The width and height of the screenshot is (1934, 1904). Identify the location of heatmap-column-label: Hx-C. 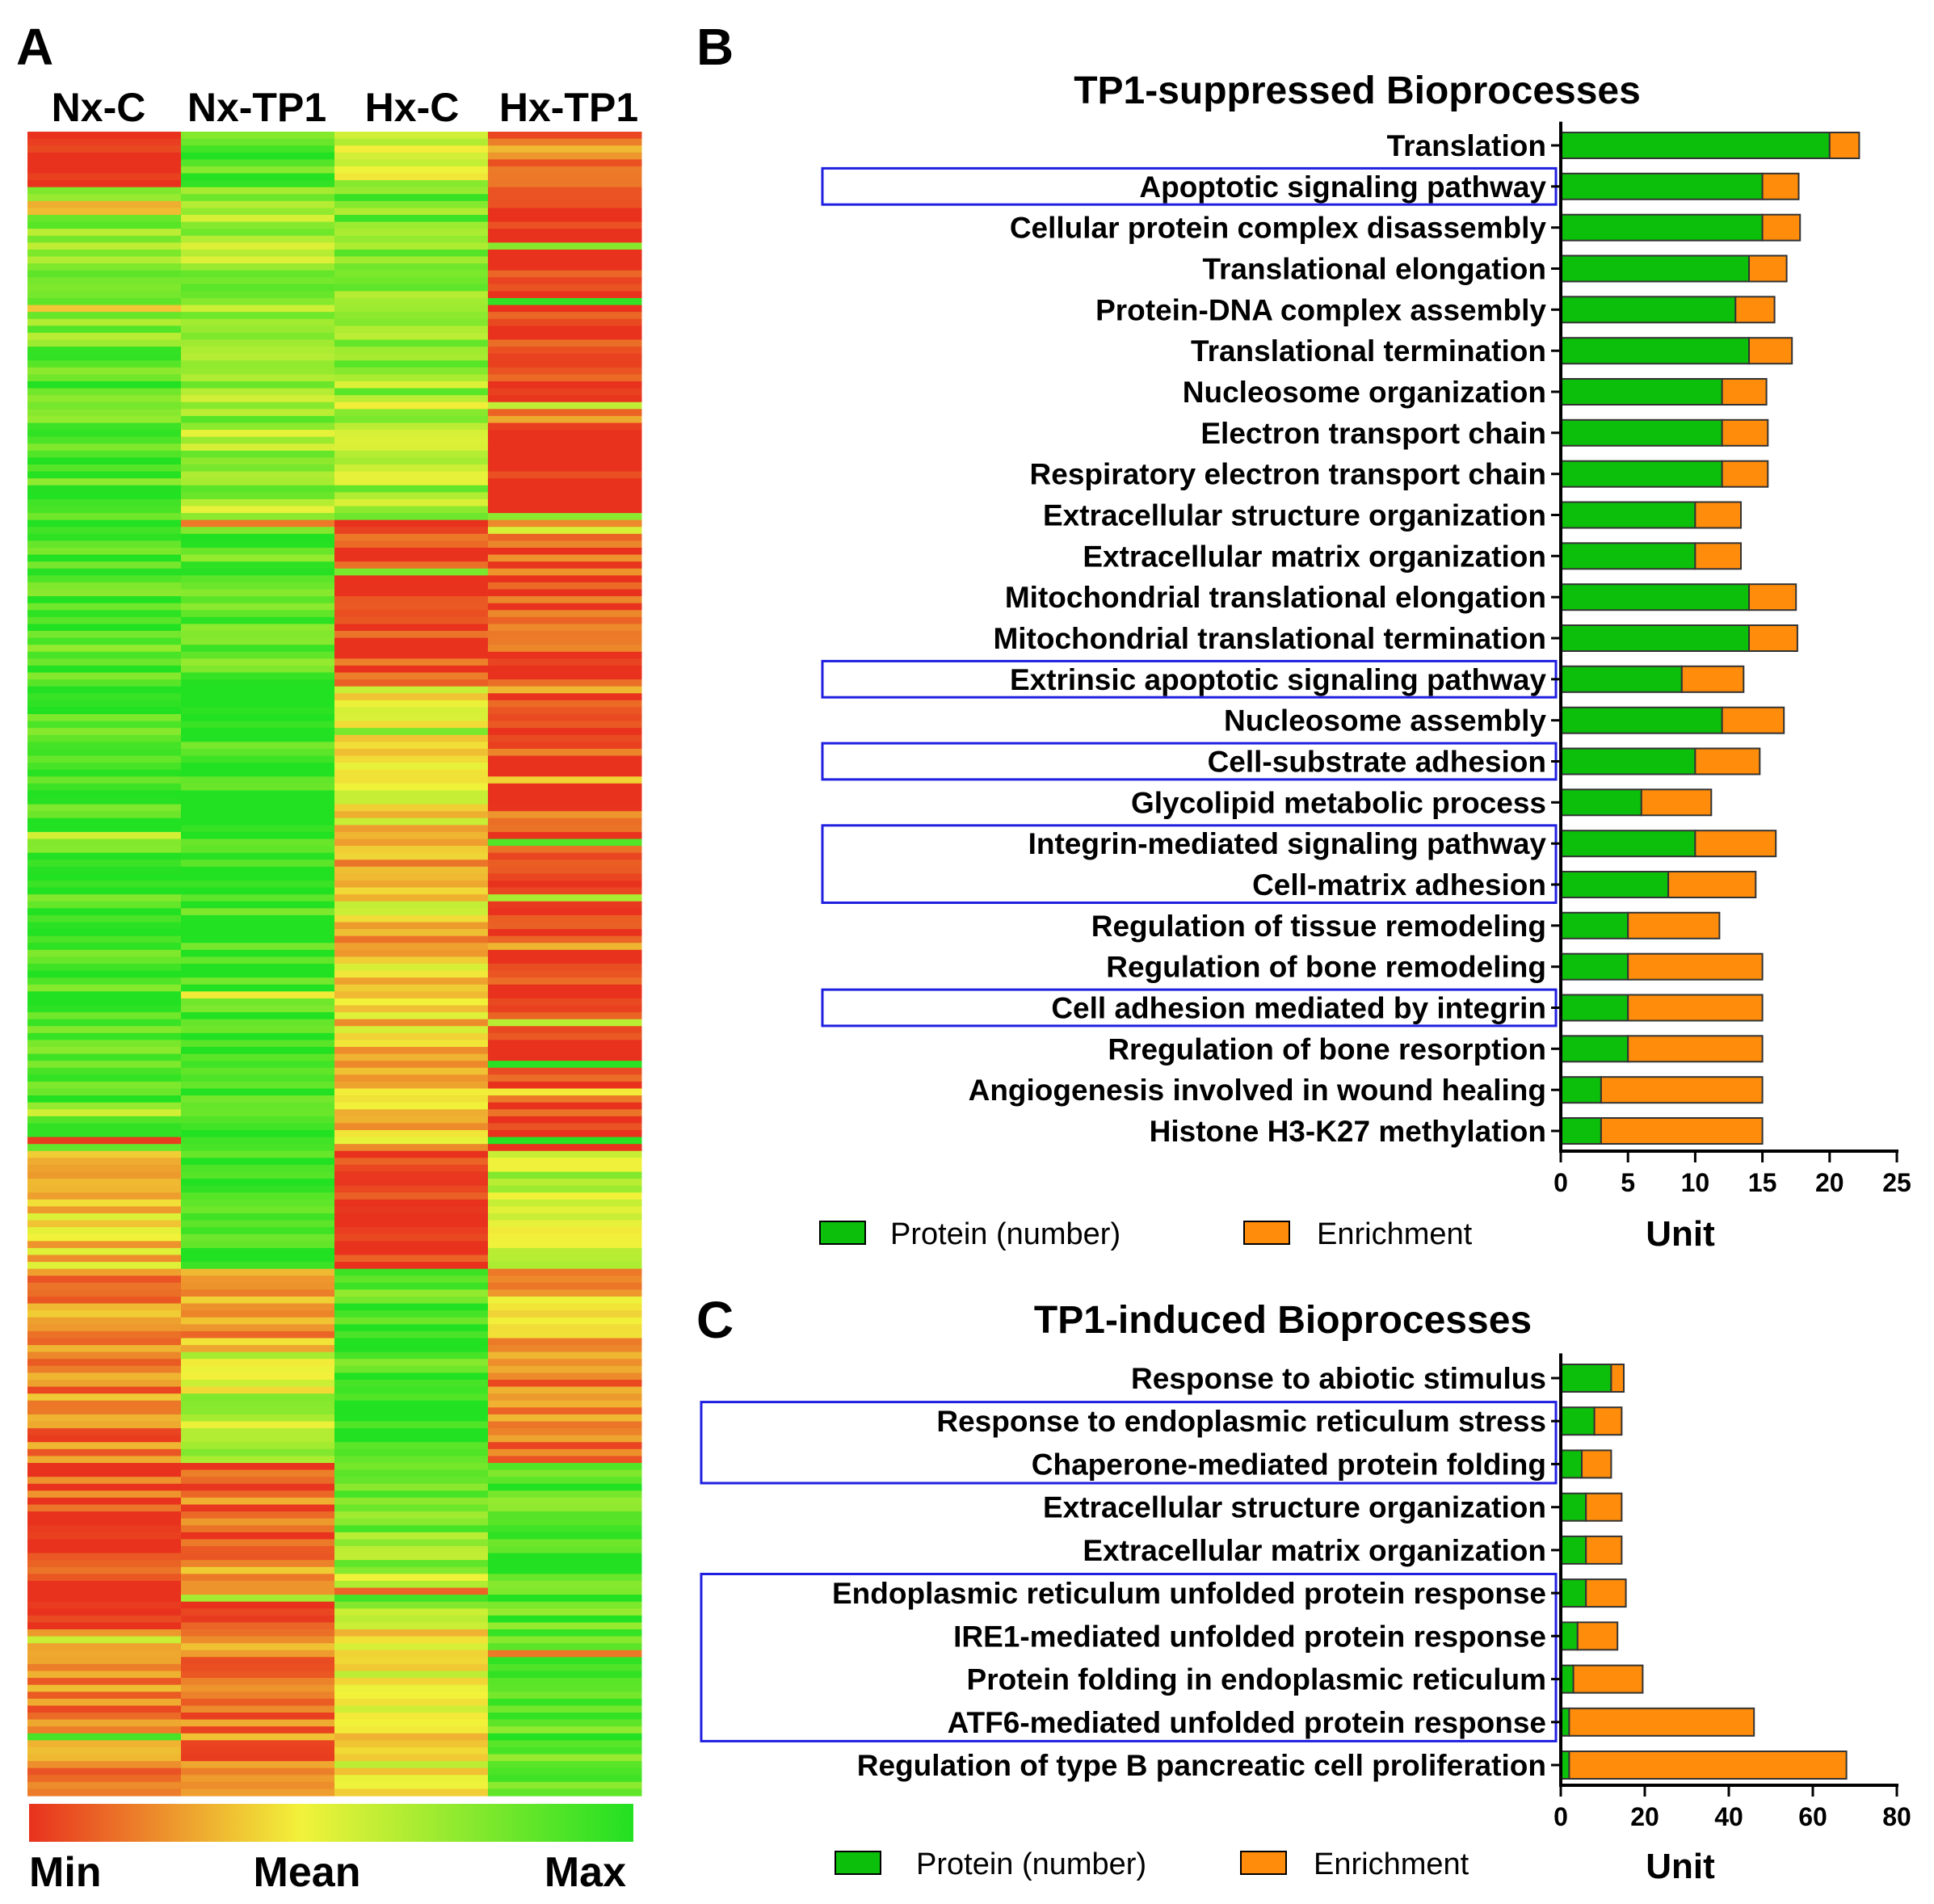
(413, 107).